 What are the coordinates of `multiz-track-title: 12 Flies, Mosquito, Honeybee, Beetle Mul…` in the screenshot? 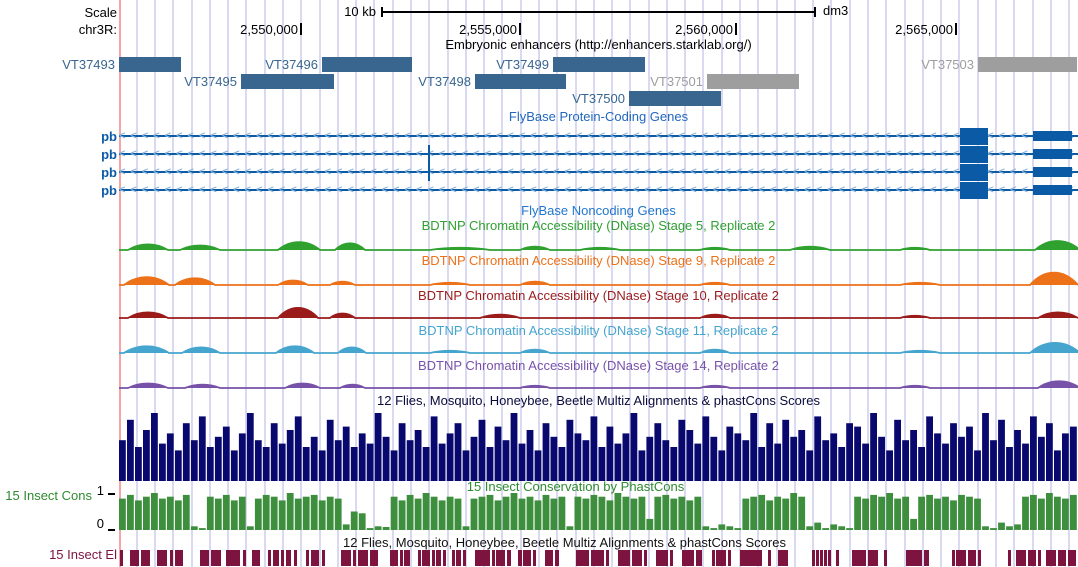 It's located at (598, 400).